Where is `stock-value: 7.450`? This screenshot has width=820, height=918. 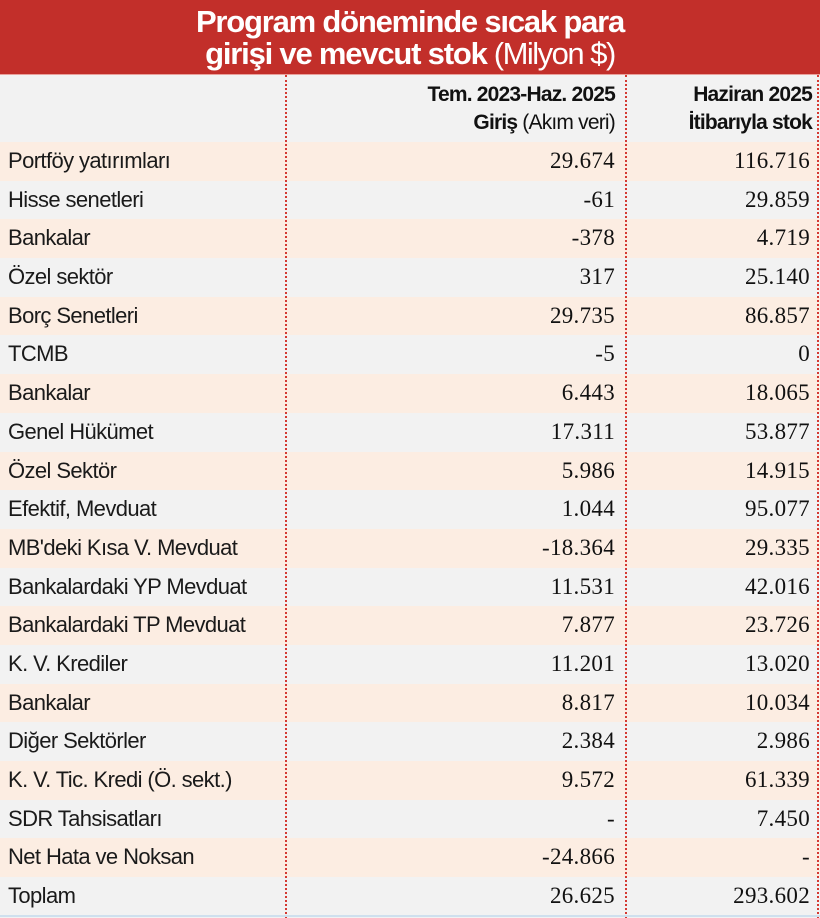 stock-value: 7.450 is located at coordinates (783, 818).